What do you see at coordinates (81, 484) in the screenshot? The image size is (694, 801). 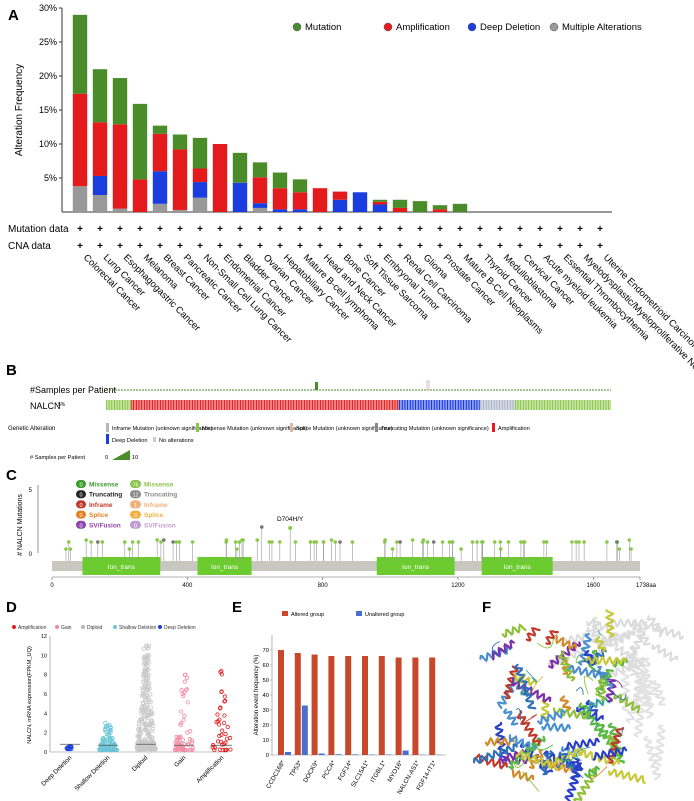 I see `c-legend-count-badge` at bounding box center [81, 484].